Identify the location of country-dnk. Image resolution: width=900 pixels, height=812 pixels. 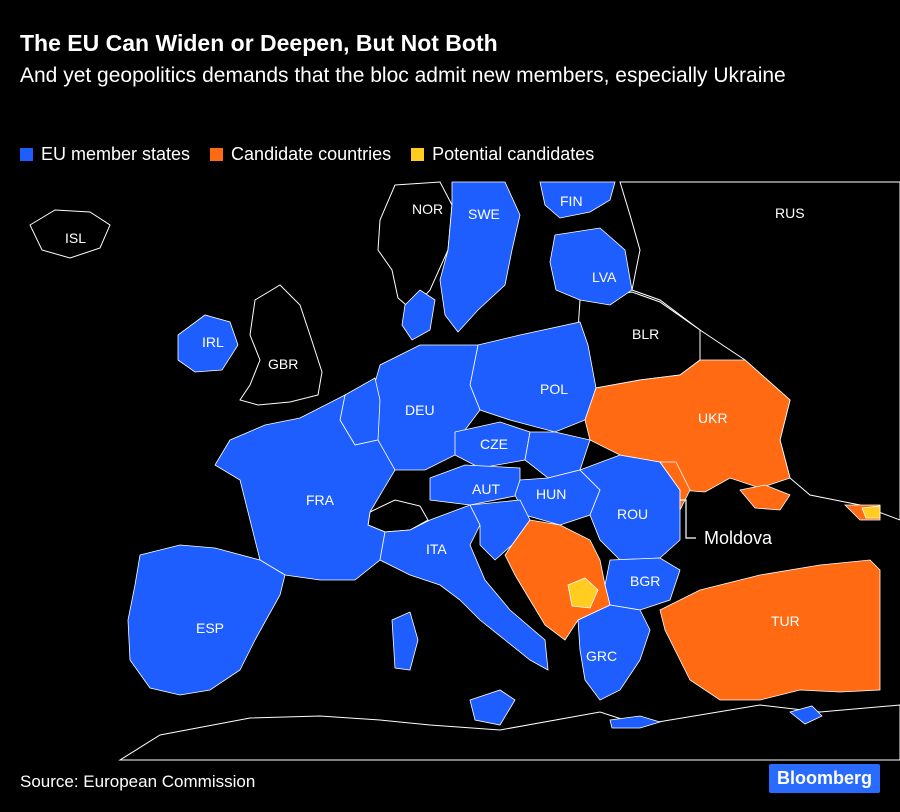
(418, 315).